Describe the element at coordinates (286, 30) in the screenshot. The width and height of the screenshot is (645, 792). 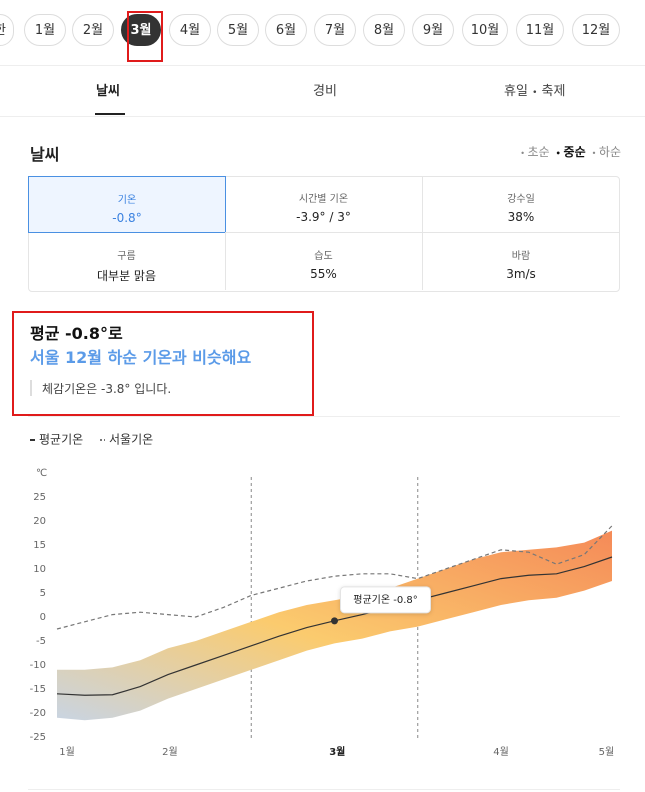
I see `month-tab: 6월` at that location.